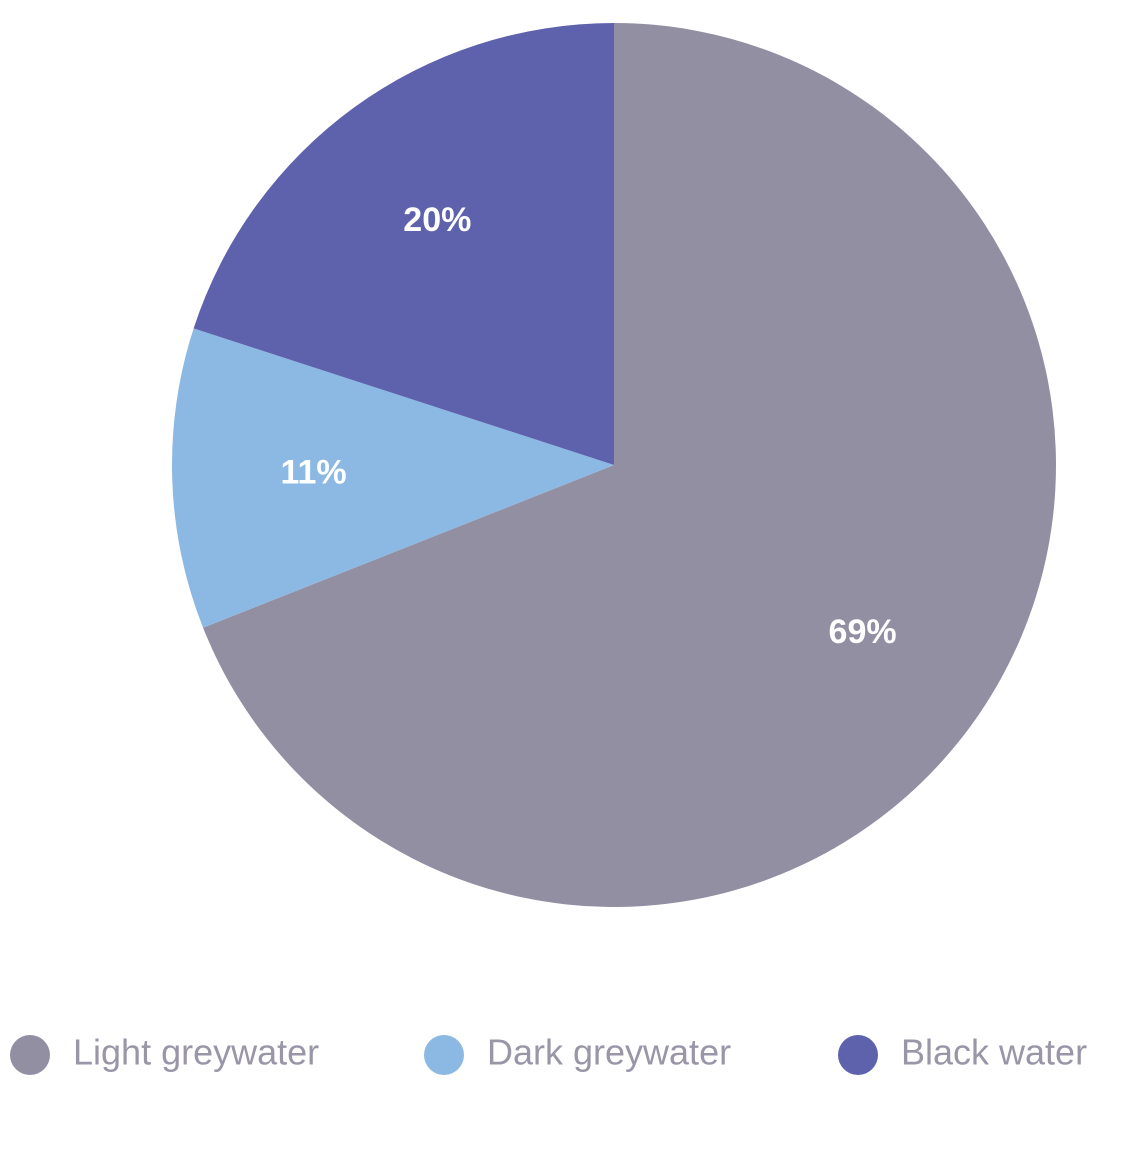 The image size is (1131, 1160). Describe the element at coordinates (994, 1052) in the screenshot. I see `legend-label: Black water` at that location.